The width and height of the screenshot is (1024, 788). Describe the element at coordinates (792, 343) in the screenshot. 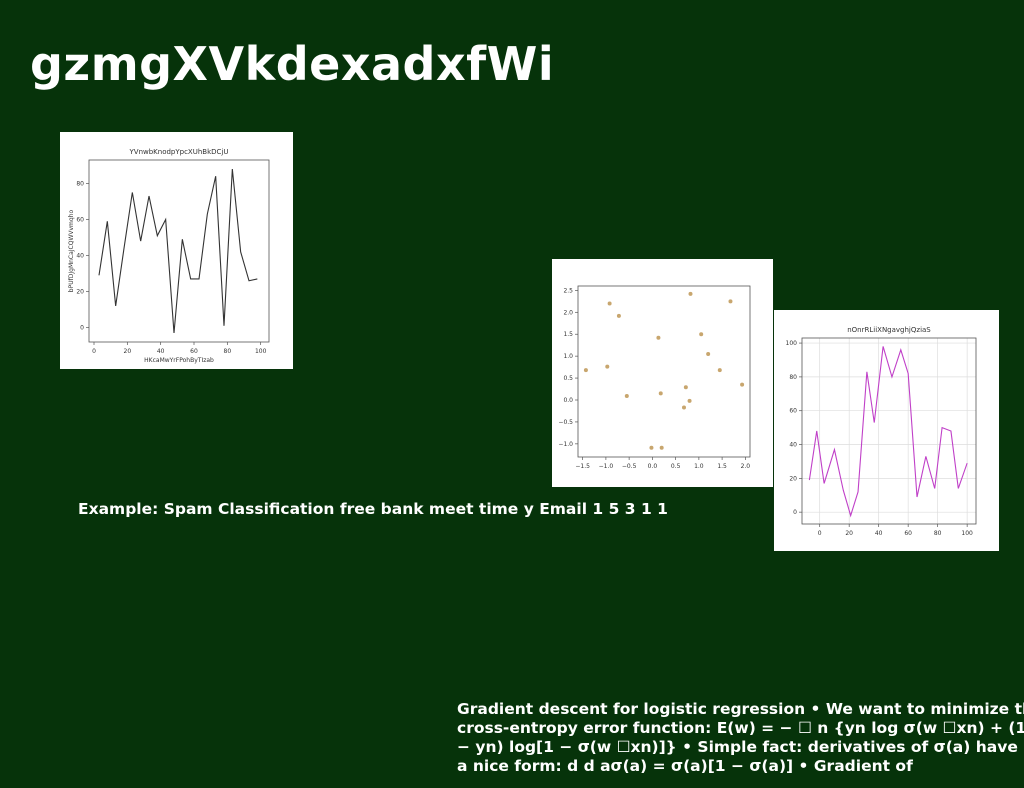

I see `y-tick-label: 100` at that location.